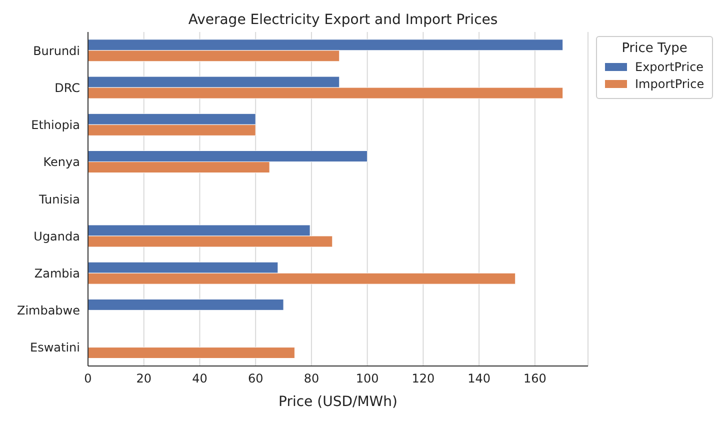 Image resolution: width=721 pixels, height=421 pixels. Describe the element at coordinates (343, 20) in the screenshot. I see `chart-title: Average Electricity Export and Import Prices` at that location.